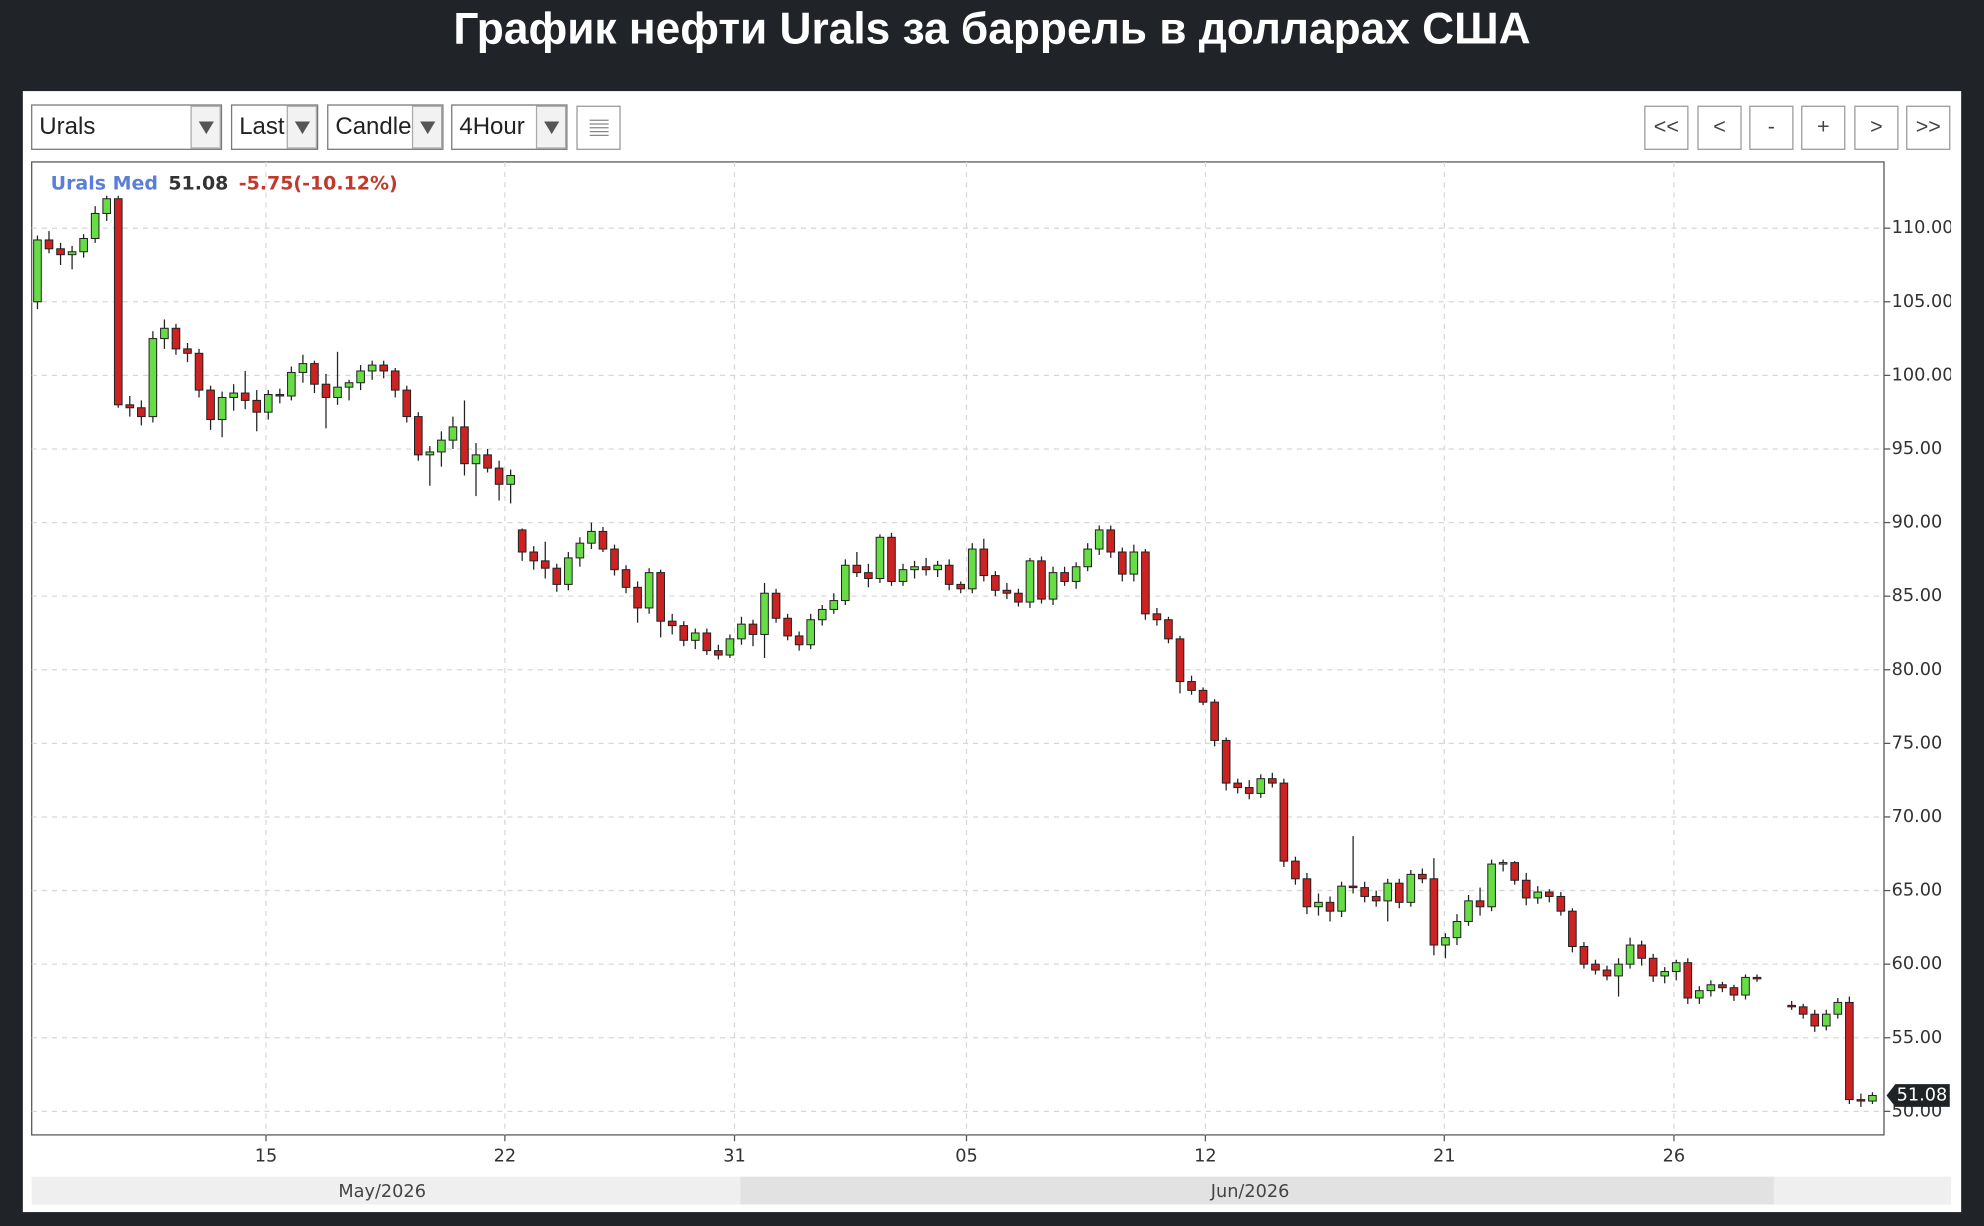  Describe the element at coordinates (1923, 302) in the screenshot. I see `y-tick-label: 105.00` at that location.